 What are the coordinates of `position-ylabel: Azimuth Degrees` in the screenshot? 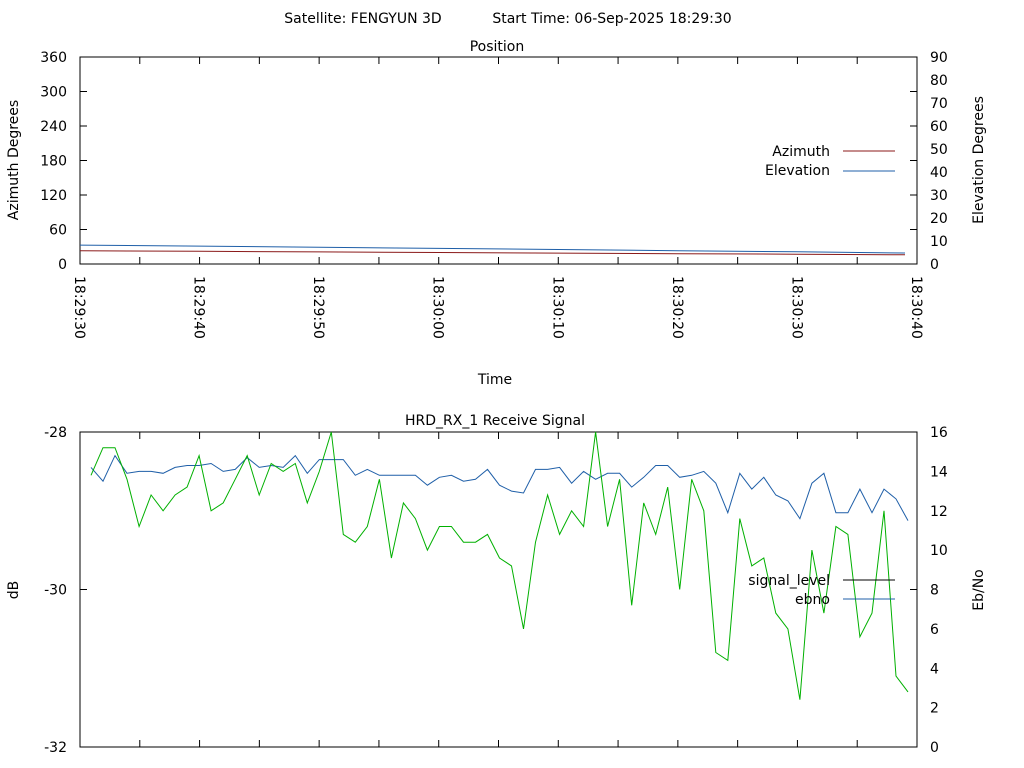 It's located at (14, 160).